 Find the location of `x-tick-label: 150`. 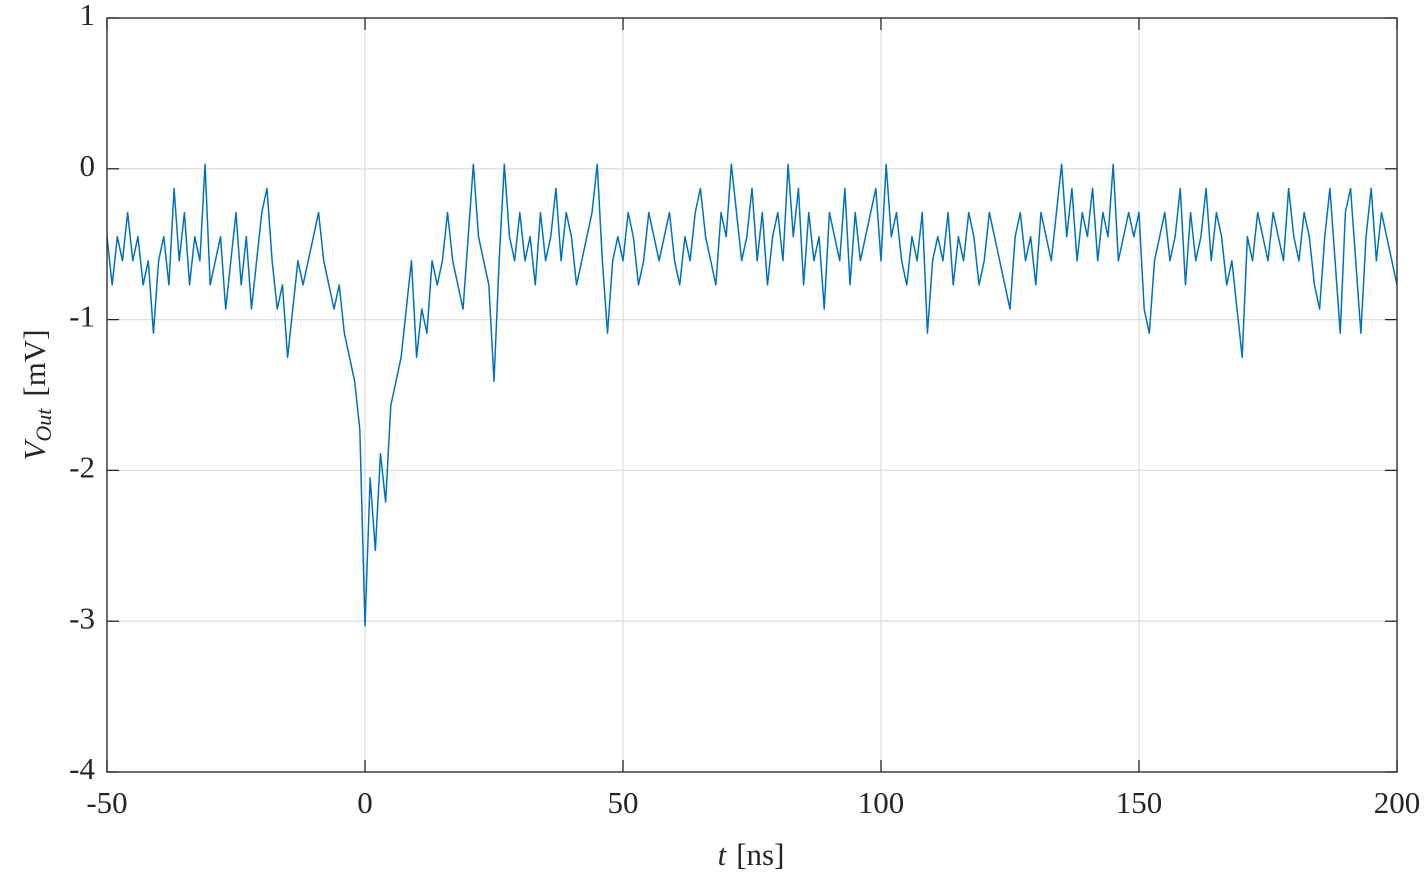

x-tick-label: 150 is located at coordinates (1139, 802).